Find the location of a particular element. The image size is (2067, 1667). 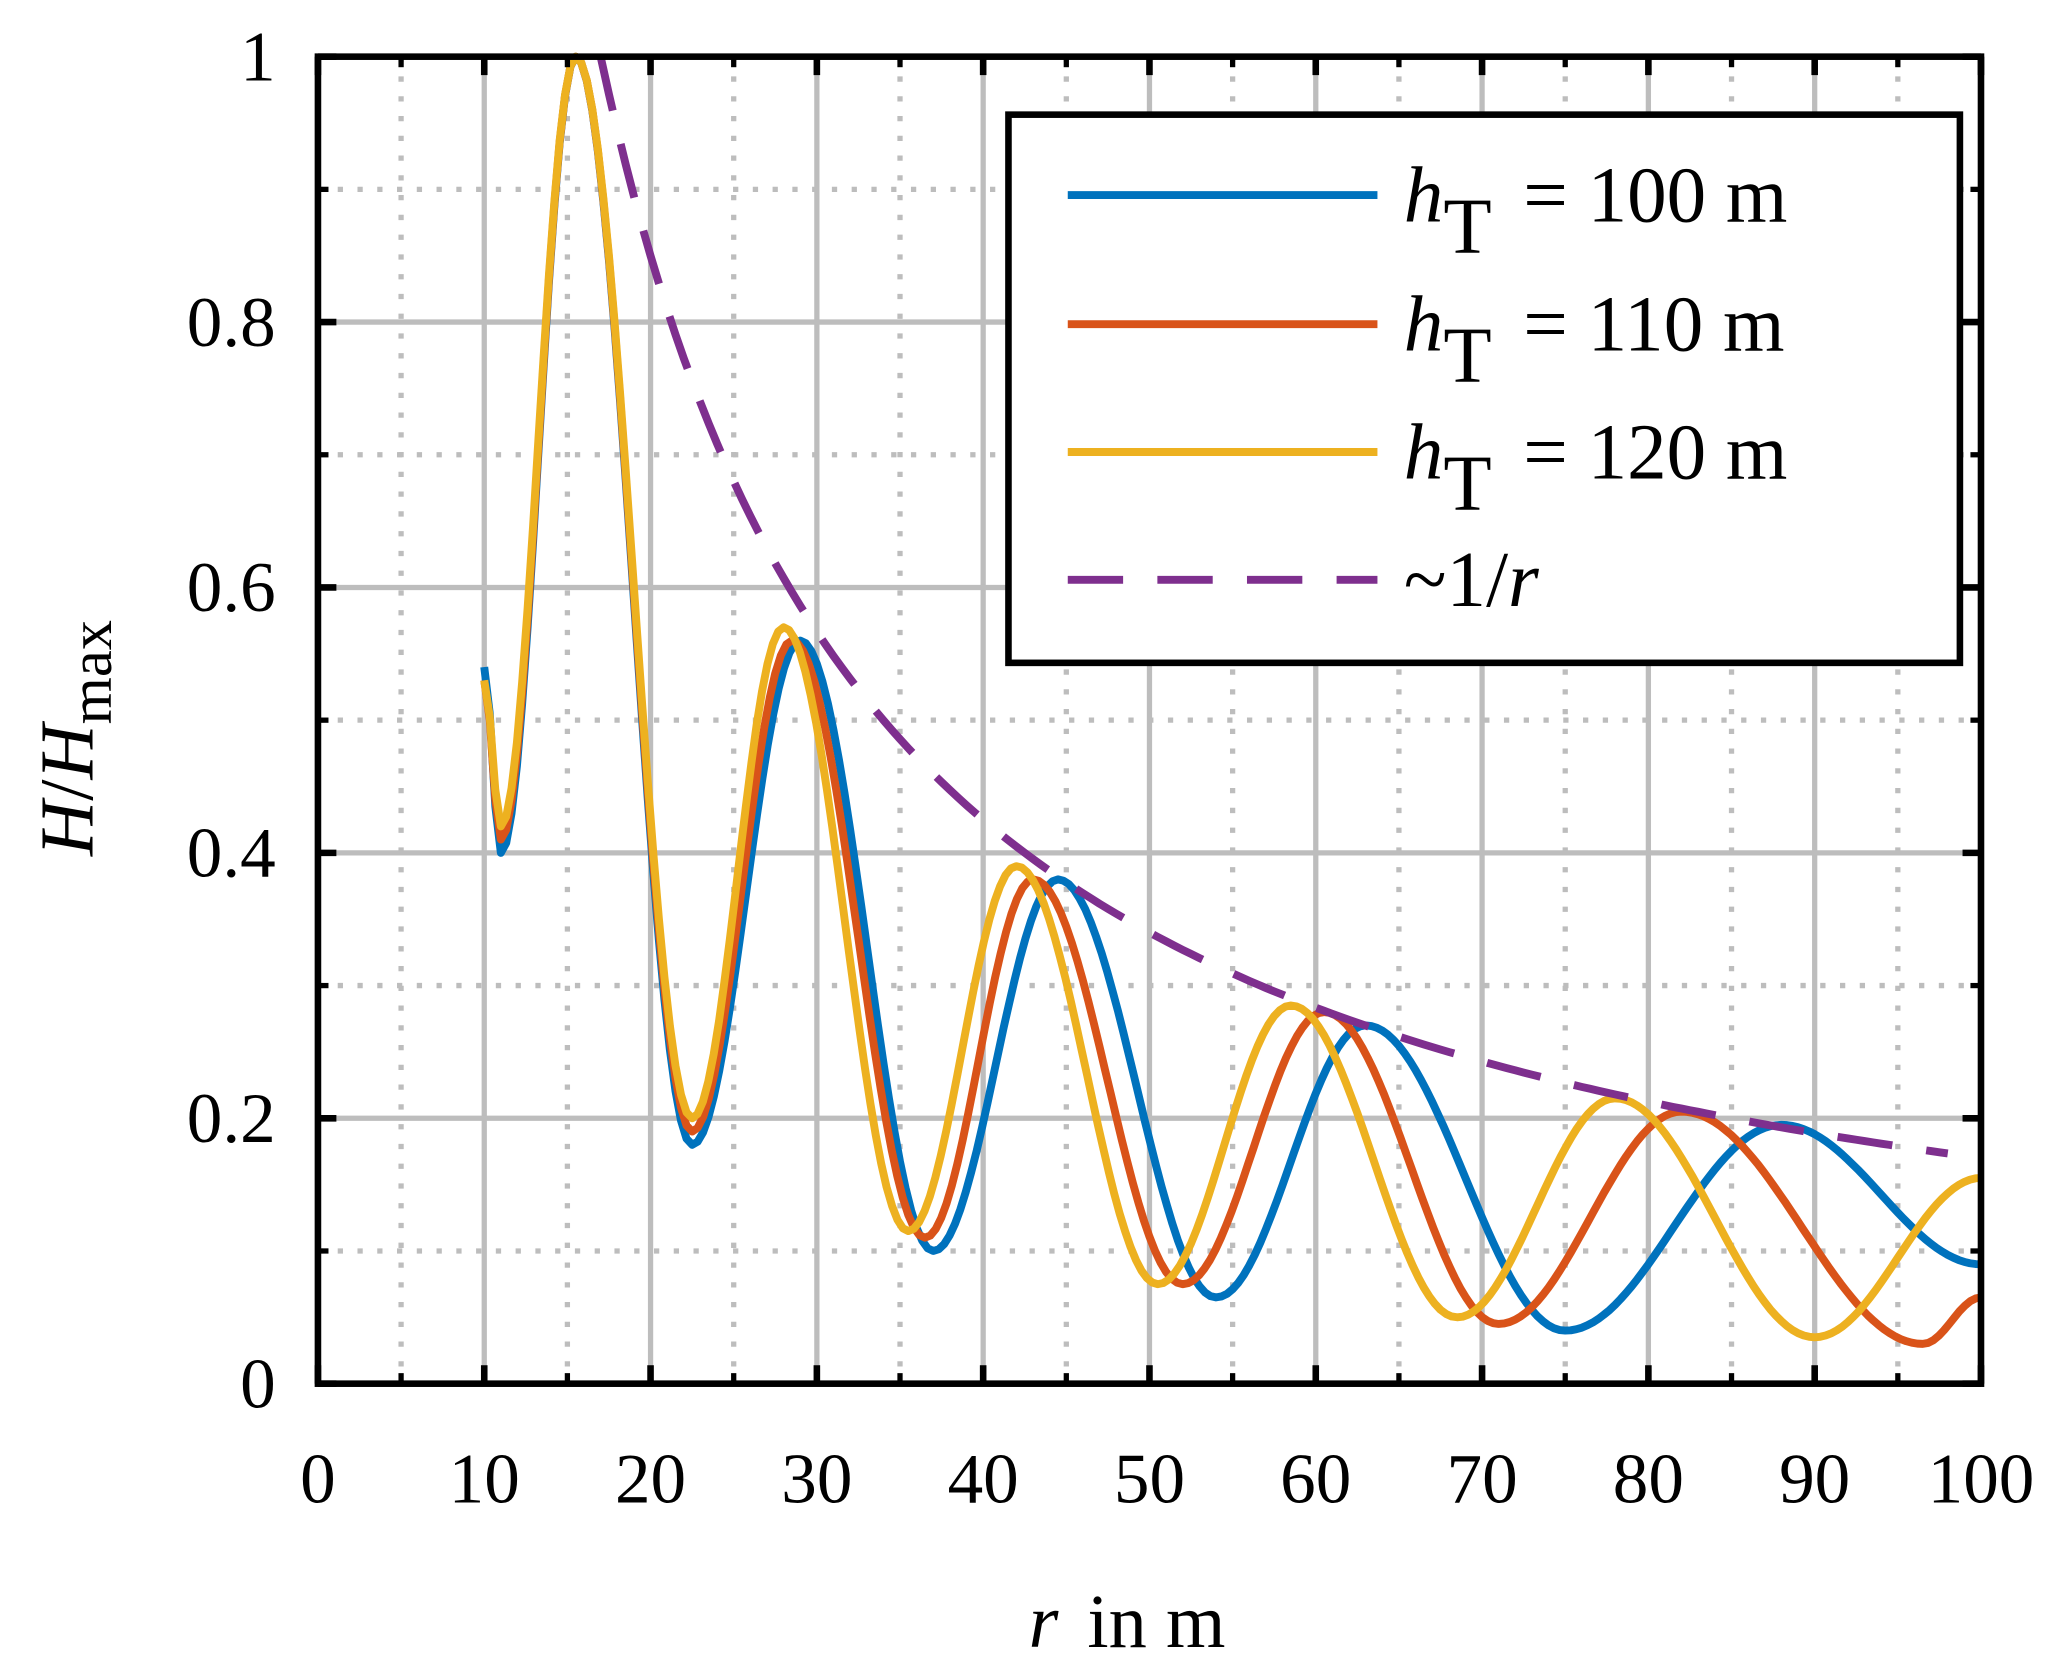

x-tick-label: 0 is located at coordinates (318, 1479).